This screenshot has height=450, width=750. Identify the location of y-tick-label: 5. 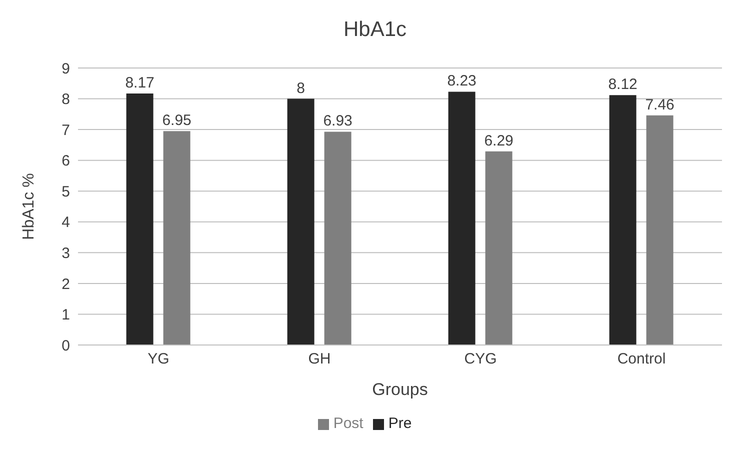
(66, 191).